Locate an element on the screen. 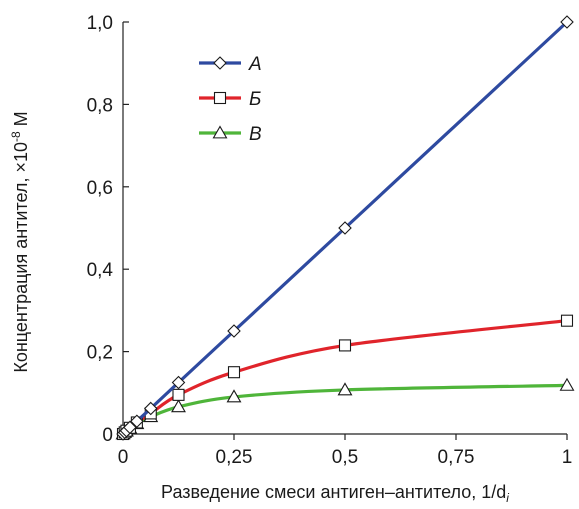 This screenshot has width=579, height=509. y-axis-title: Концентрация антител, ×10-8 М is located at coordinates (20, 241).